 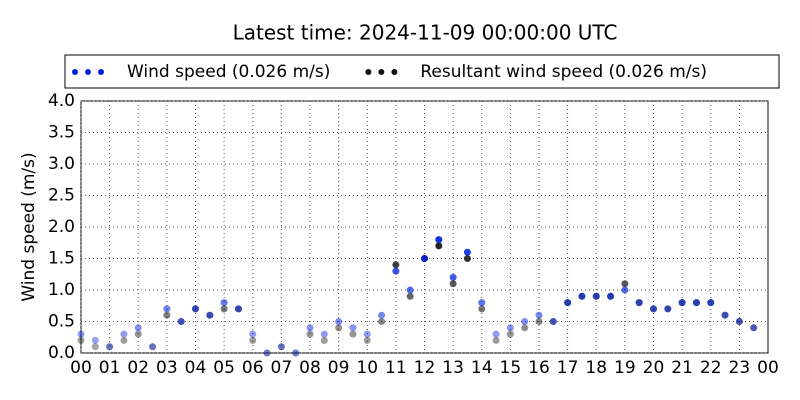 I want to click on x-tick-label: 13, so click(x=453, y=368).